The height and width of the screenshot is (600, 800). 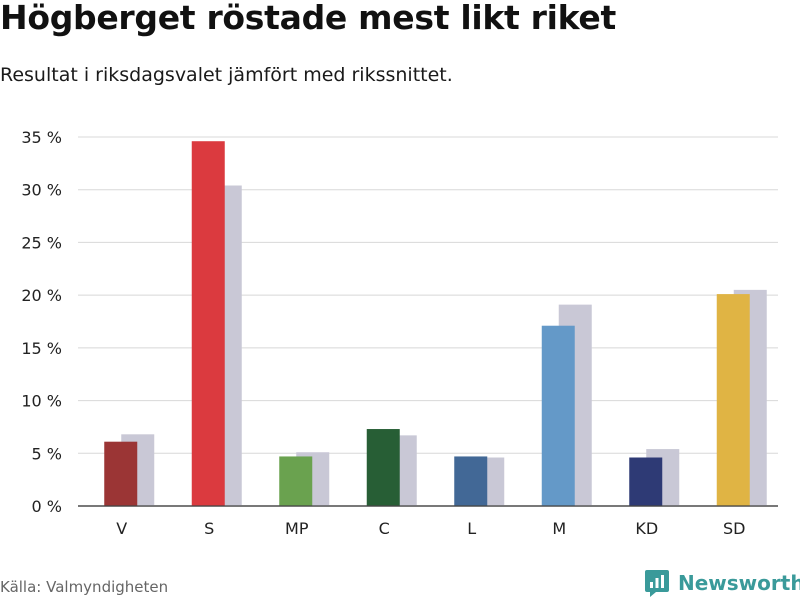 I want to click on x-tick-label: C, so click(x=384, y=528).